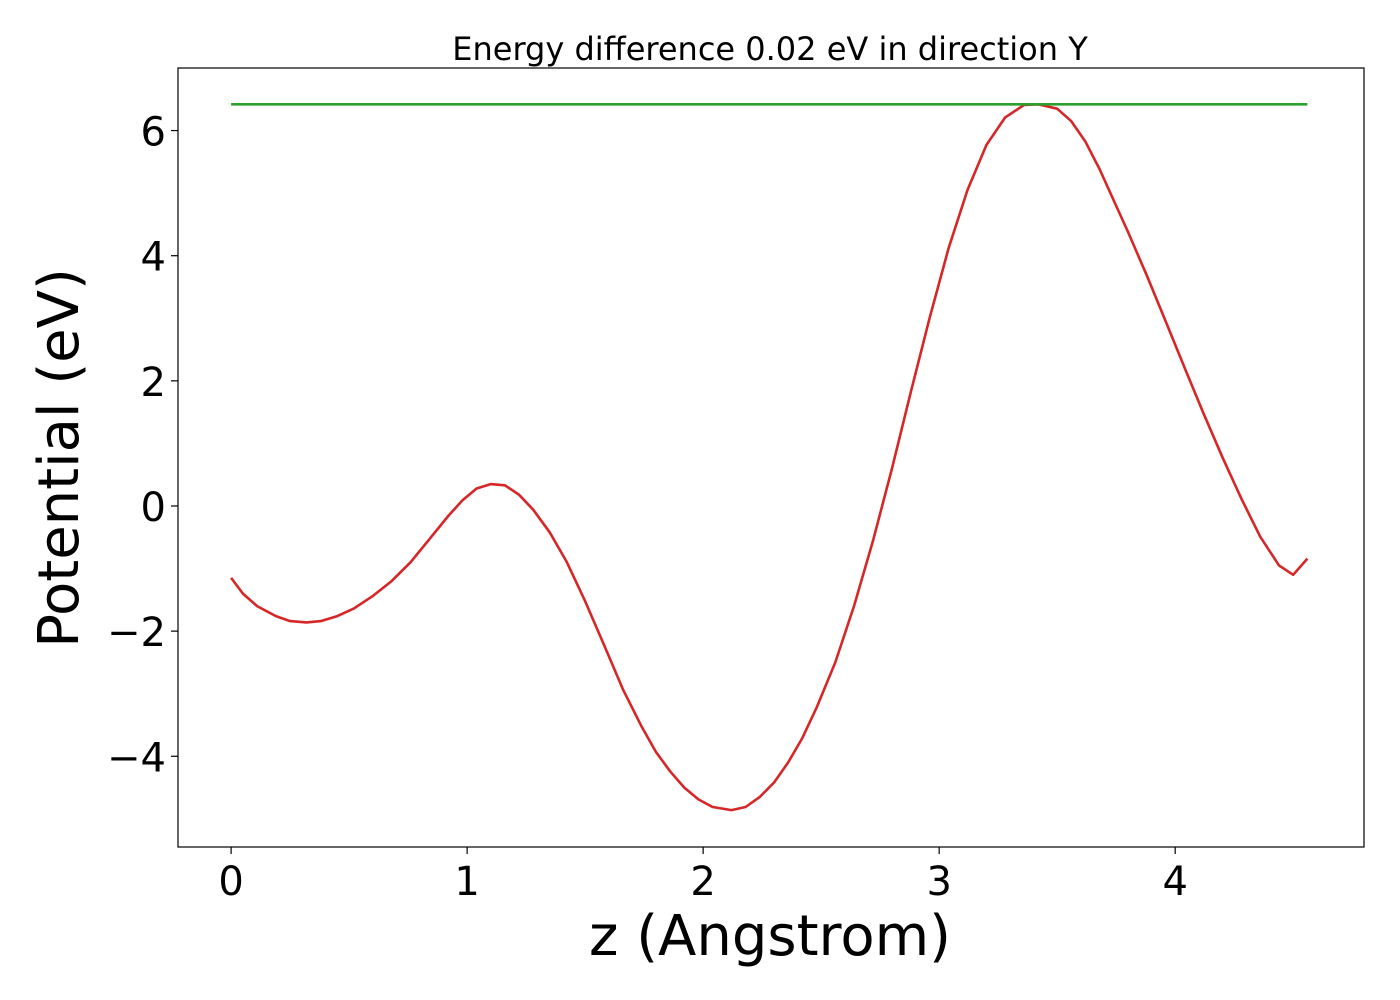  I want to click on x-tick-label: 1, so click(466, 882).